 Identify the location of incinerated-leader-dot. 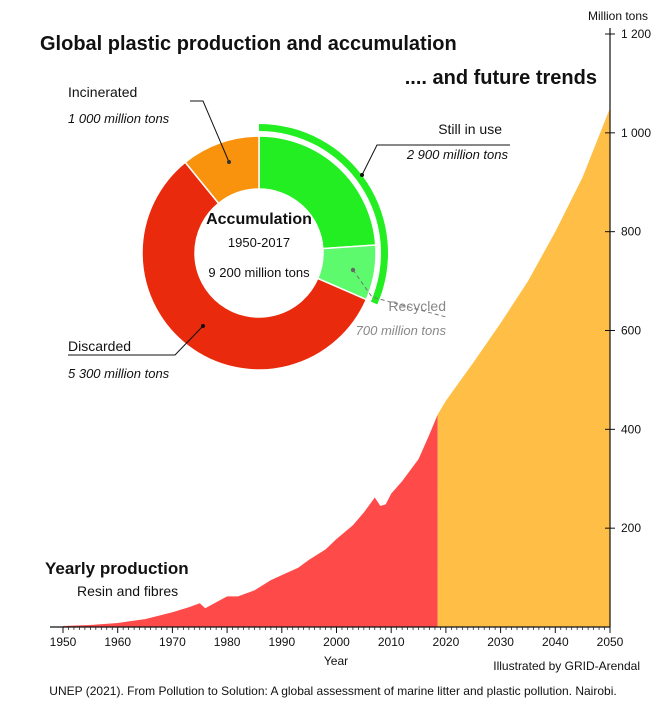
(229, 162).